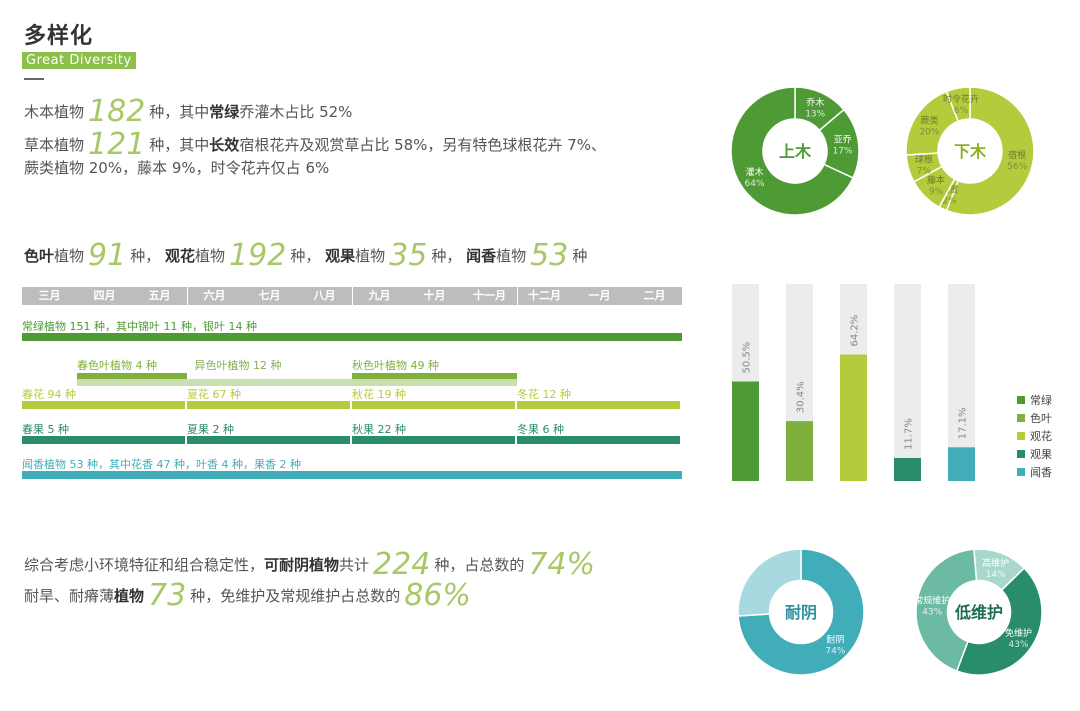 The width and height of the screenshot is (1080, 711). I want to click on timeline-label: 常绿植物 151 种，其中锦叶 11 种，银叶 14 种, so click(139, 326).